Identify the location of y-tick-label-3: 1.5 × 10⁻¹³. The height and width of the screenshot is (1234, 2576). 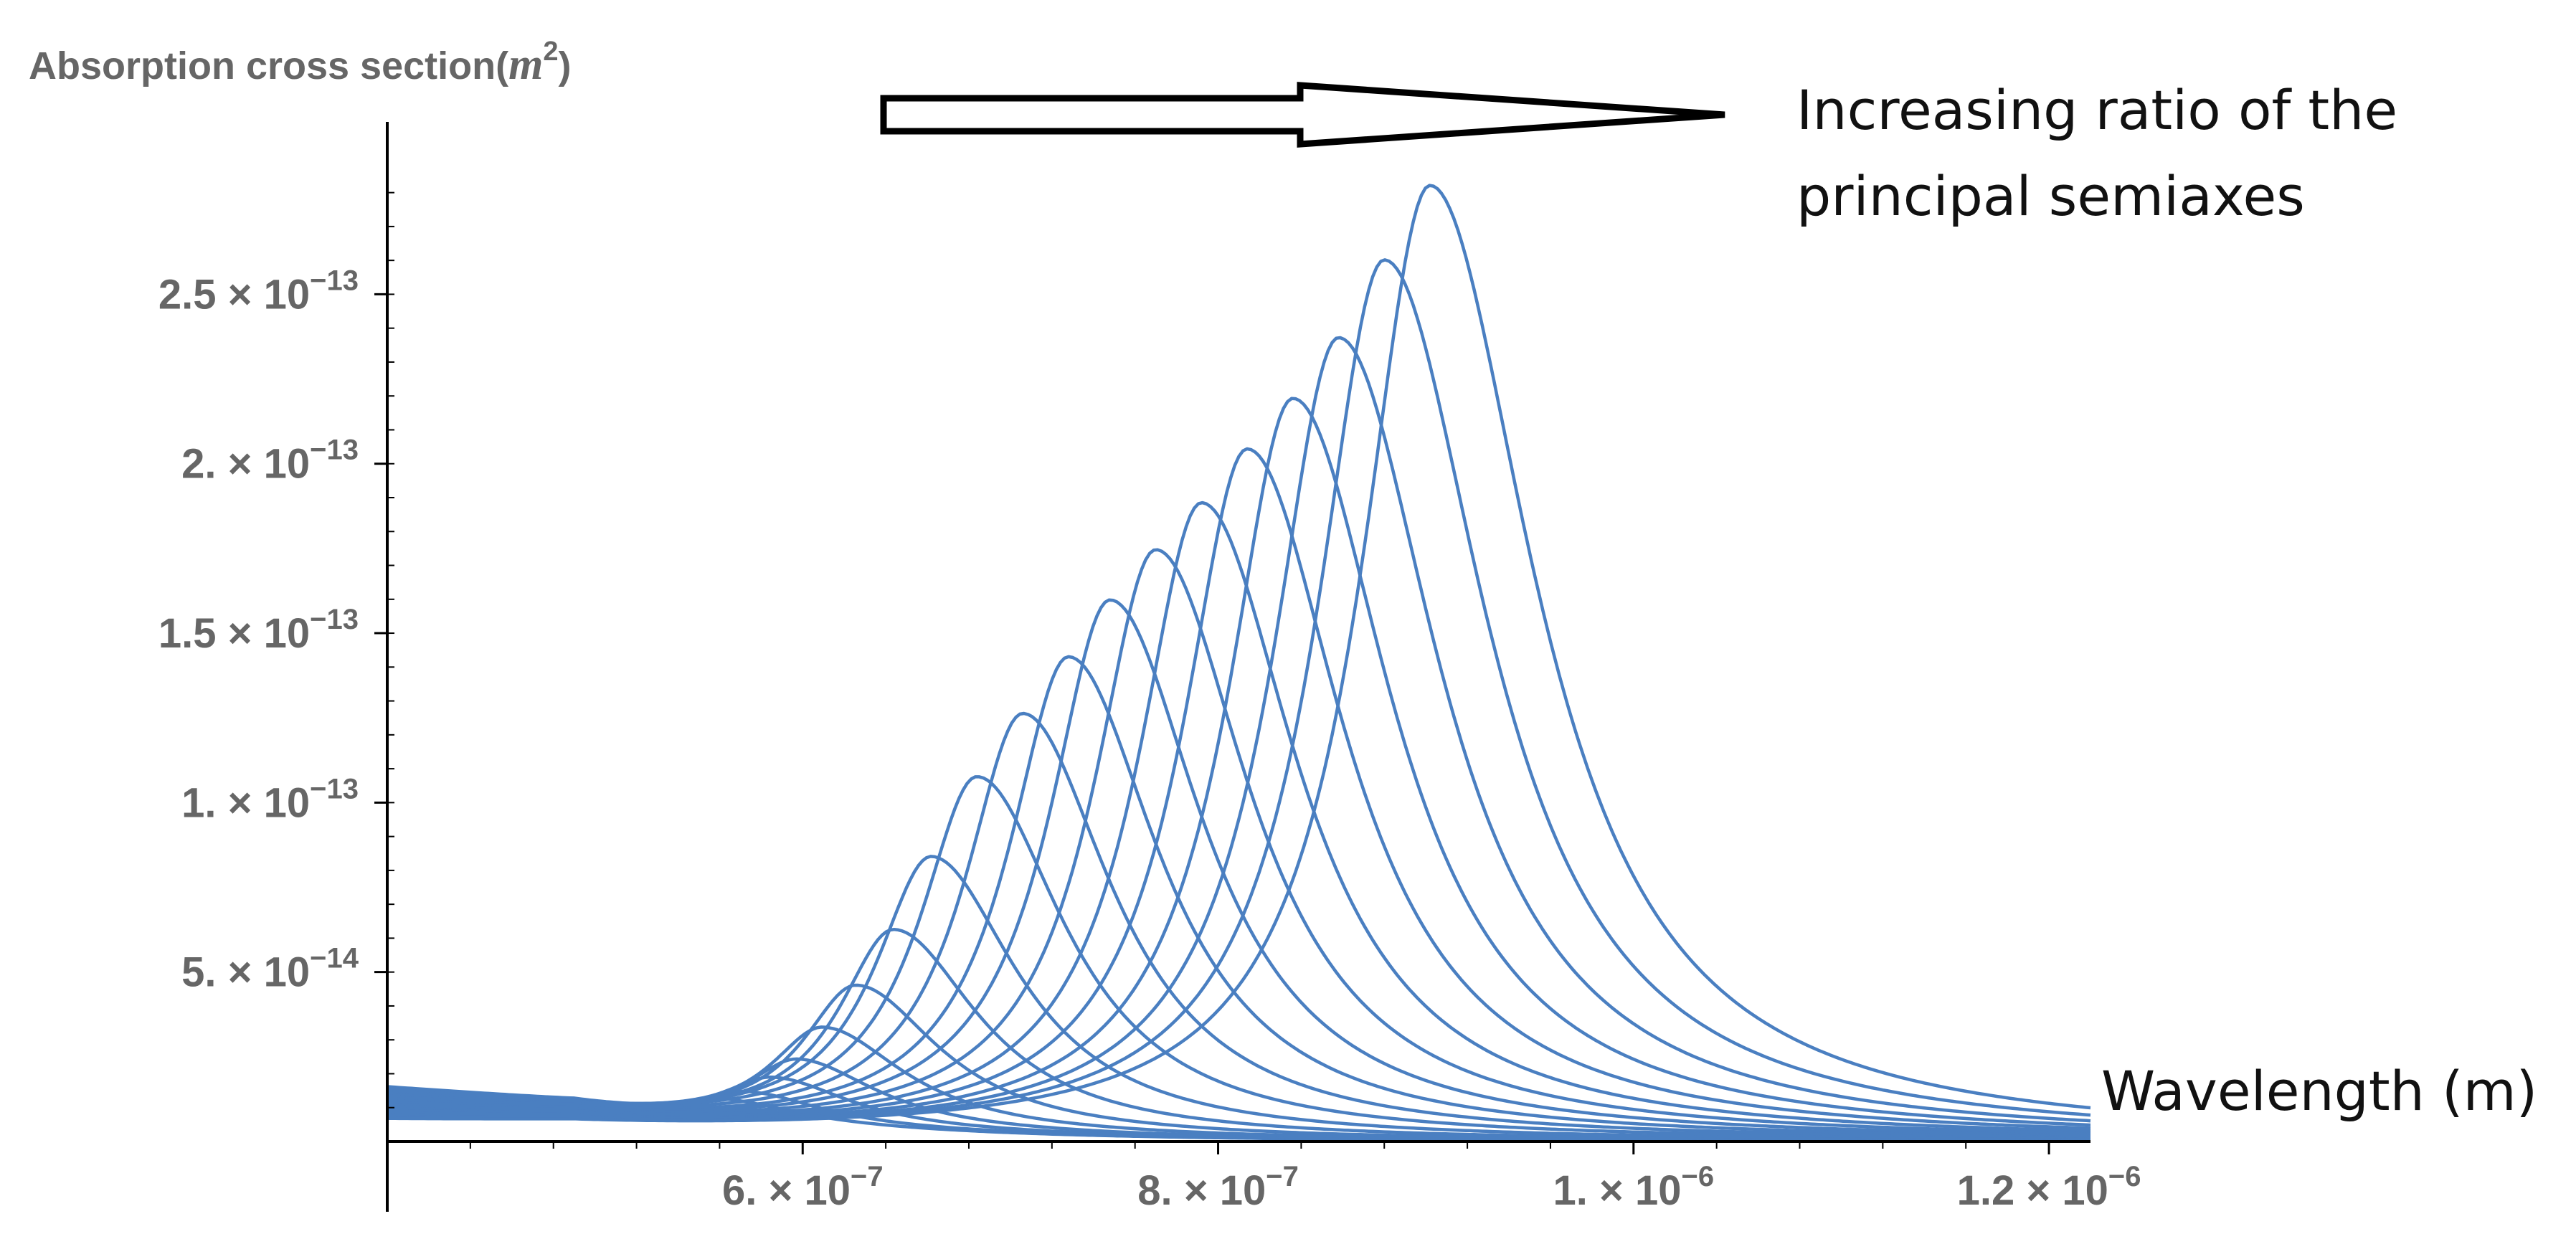
(258, 630).